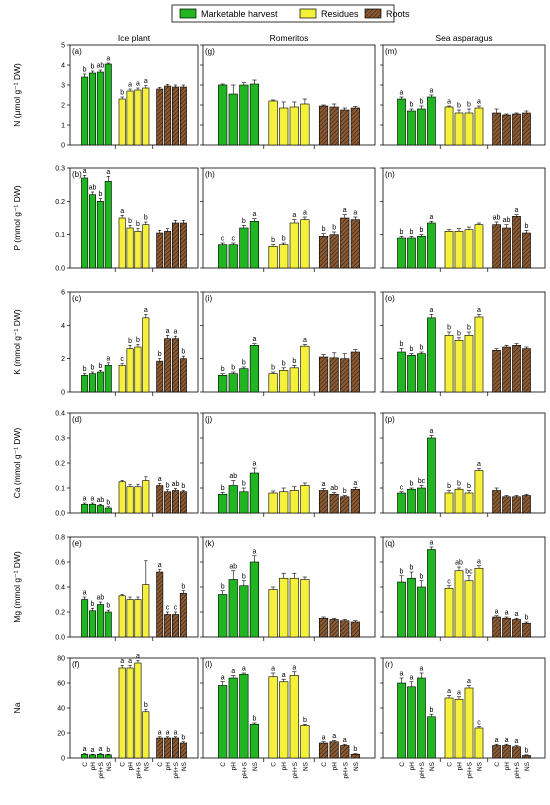 Image resolution: width=550 pixels, height=805 pixels. I want to click on column-title: Sea asparagus, so click(463, 38).